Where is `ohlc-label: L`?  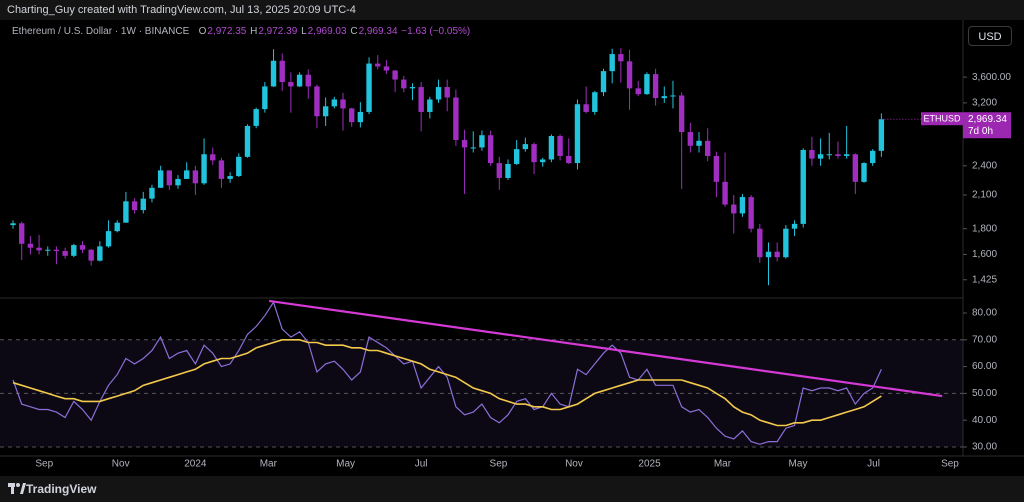 ohlc-label: L is located at coordinates (304, 31).